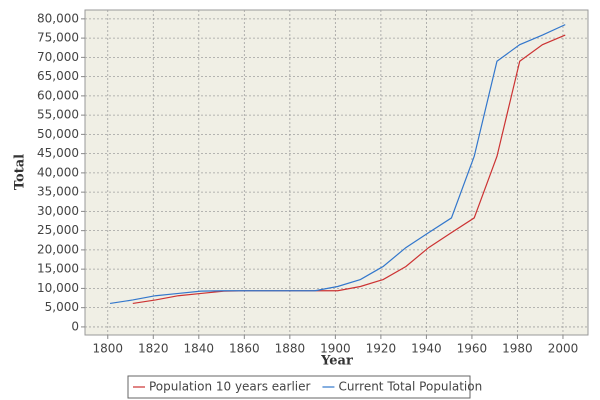  I want to click on legend-label: Current Total Population, so click(410, 387).